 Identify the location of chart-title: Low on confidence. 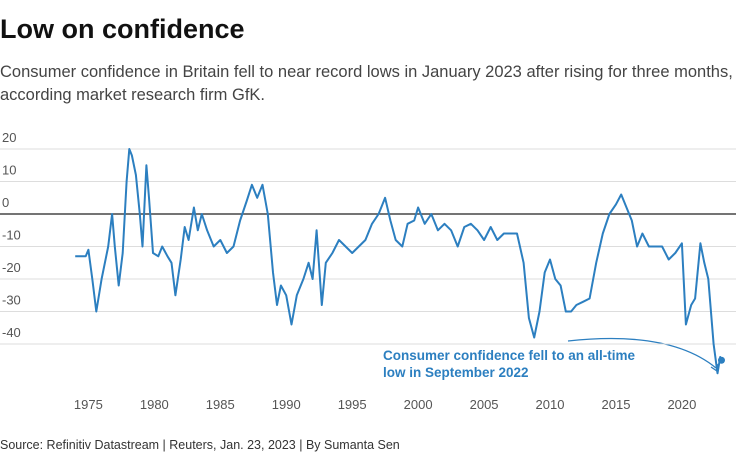
(122, 29).